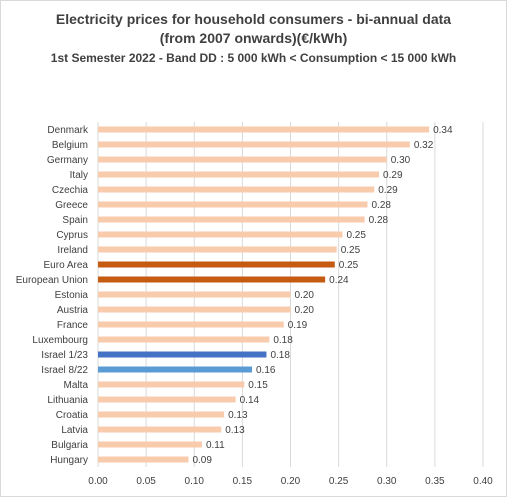  What do you see at coordinates (68, 130) in the screenshot?
I see `category-label: Denmark` at bounding box center [68, 130].